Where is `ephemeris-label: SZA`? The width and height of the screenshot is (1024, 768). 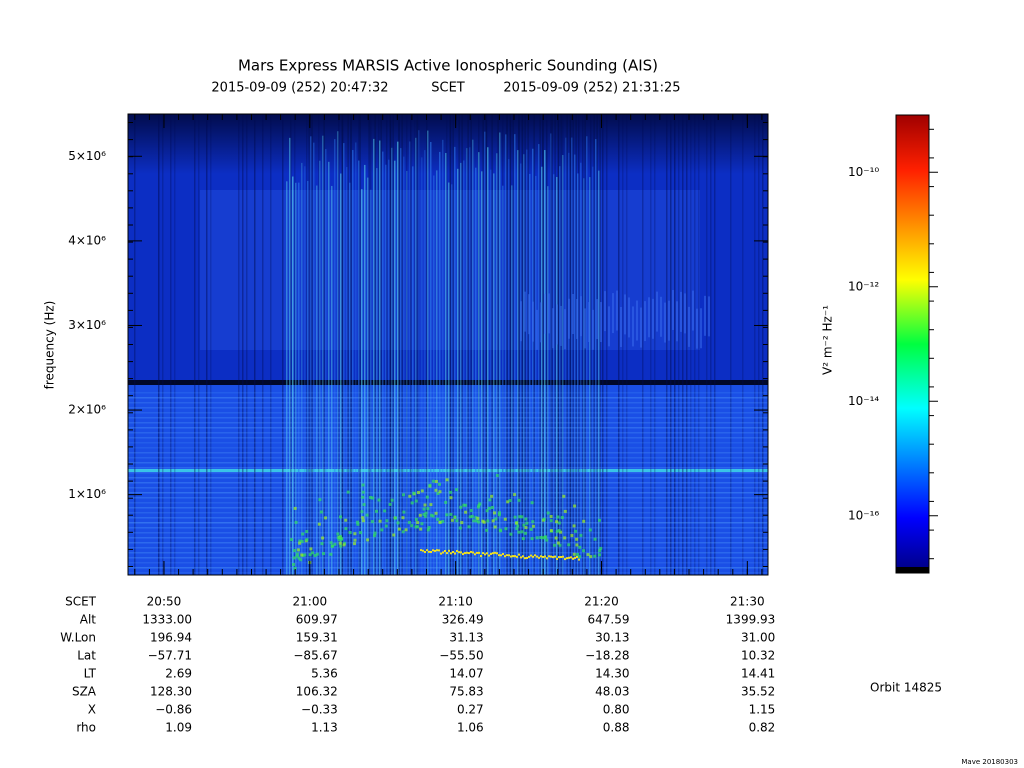
ephemeris-label: SZA is located at coordinates (84, 692).